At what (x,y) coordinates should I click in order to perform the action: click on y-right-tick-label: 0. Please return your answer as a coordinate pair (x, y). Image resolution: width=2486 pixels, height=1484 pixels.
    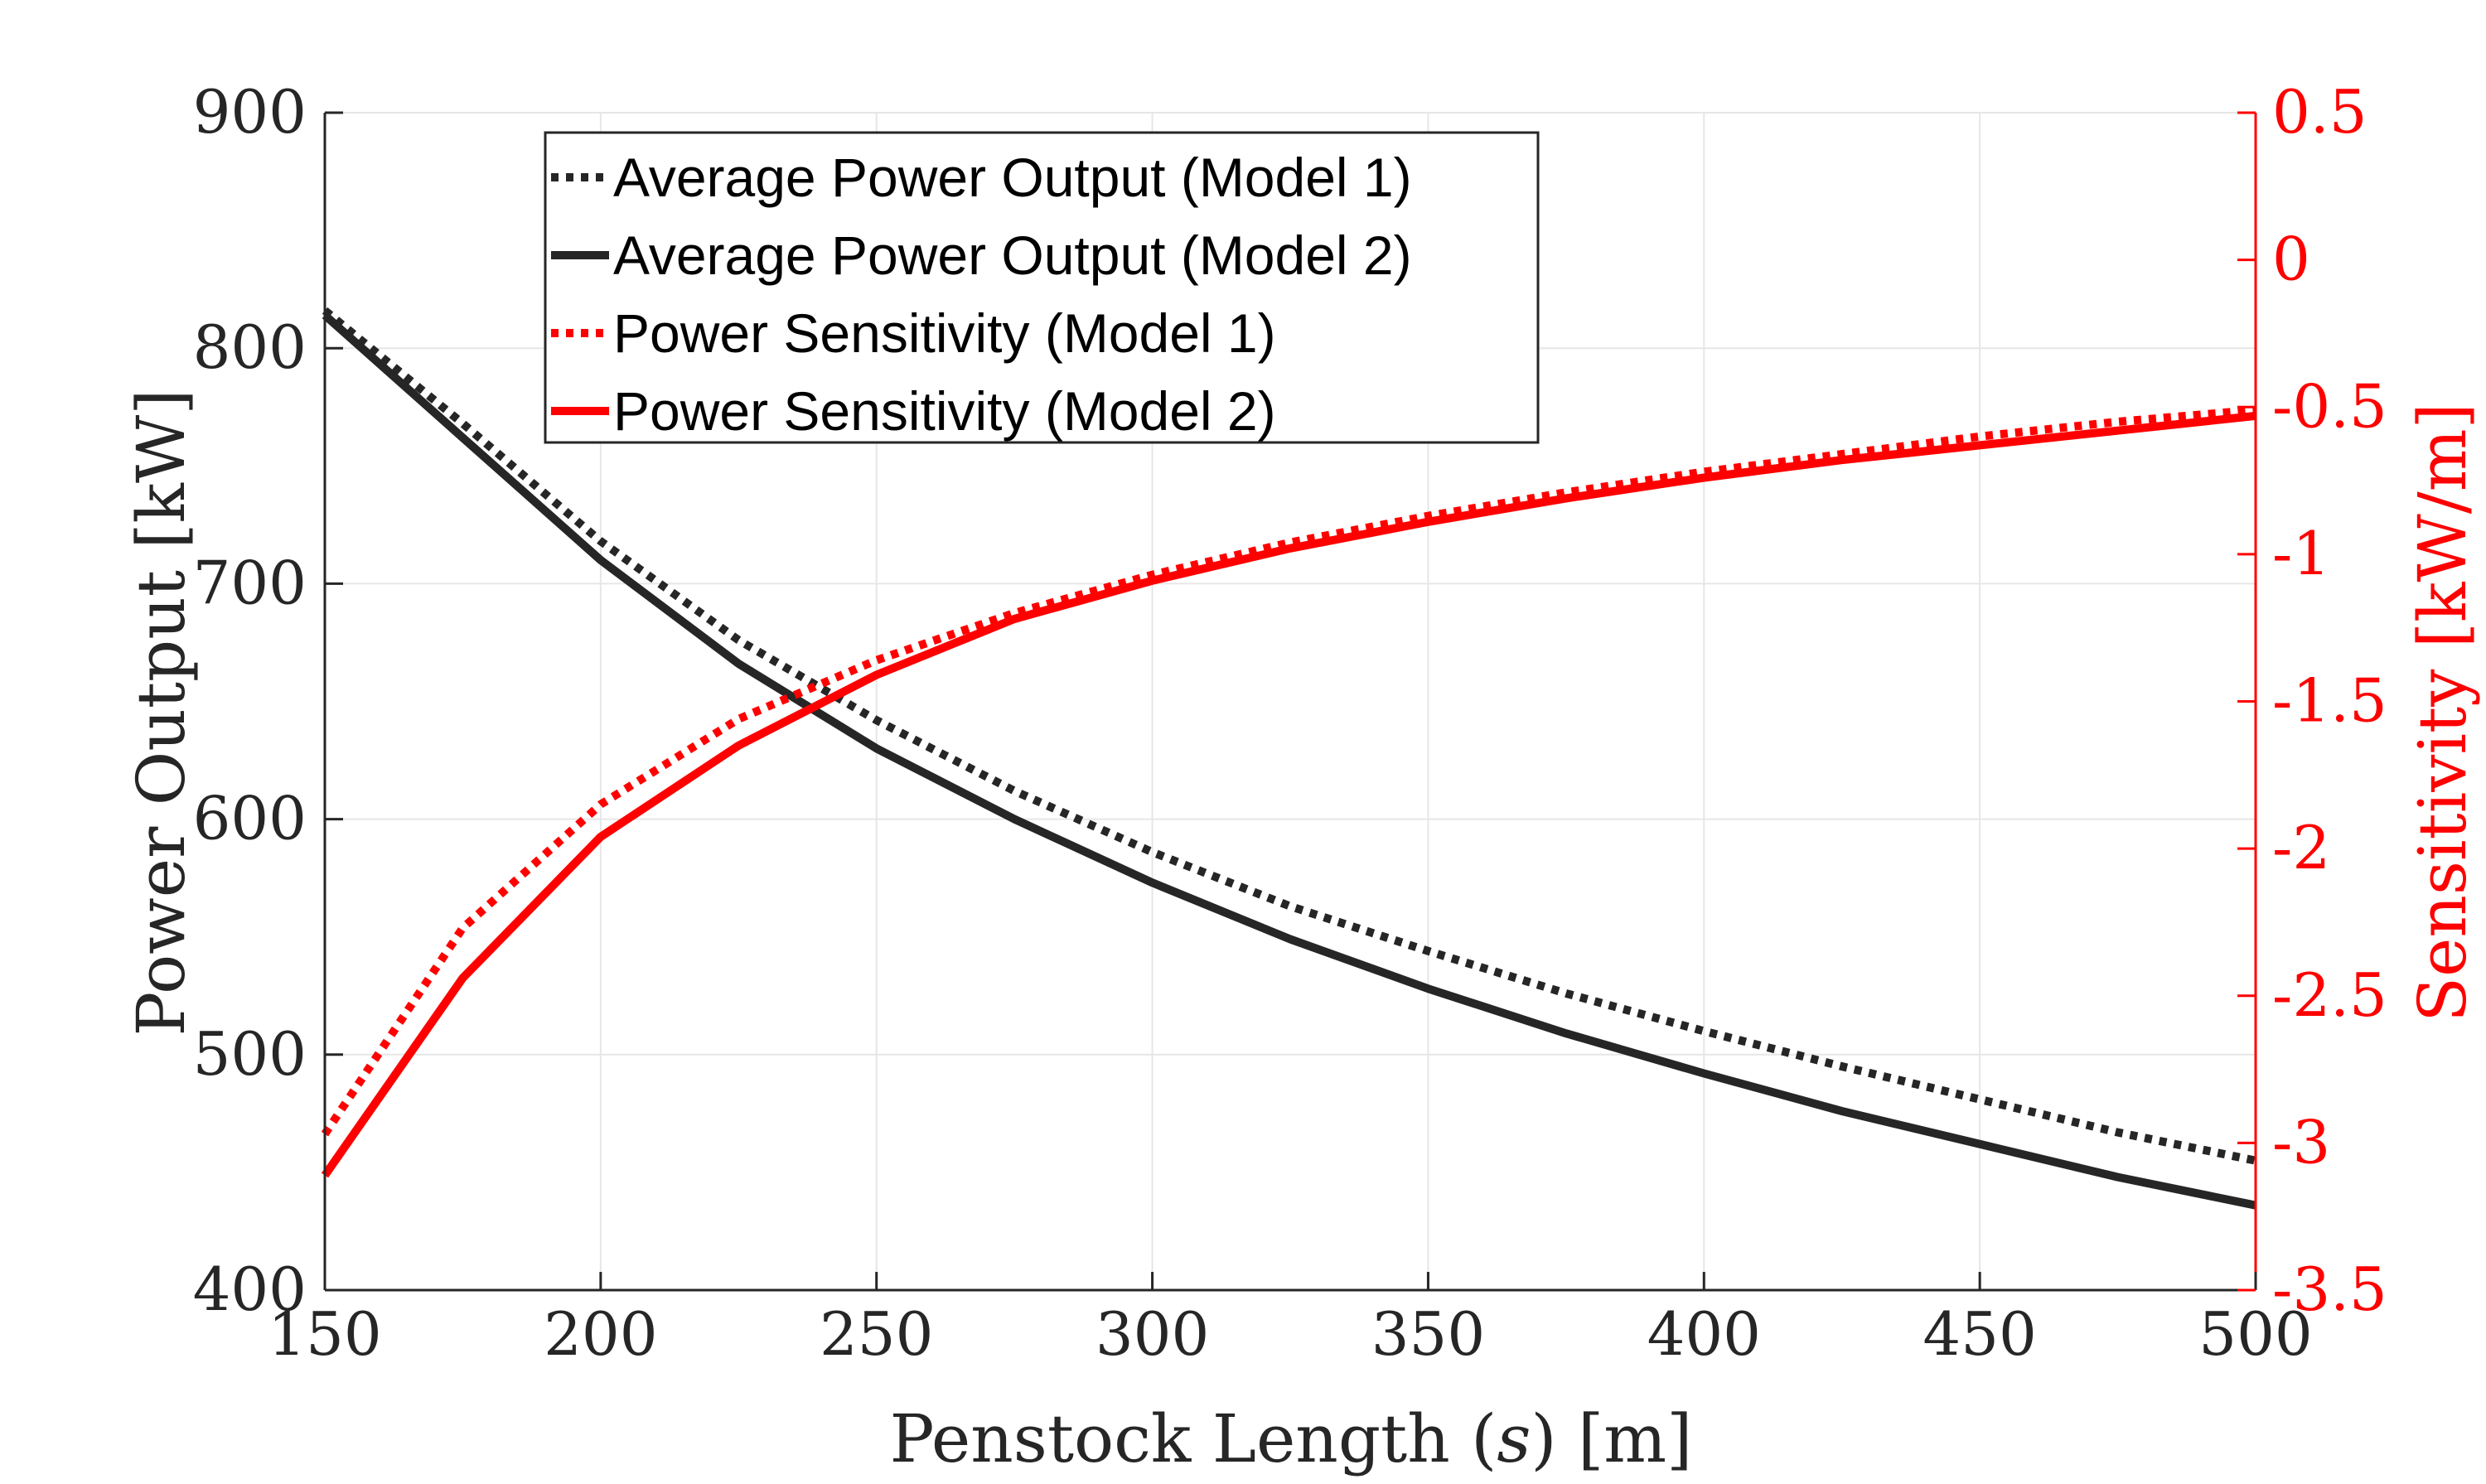
    Looking at the image, I should click on (2291, 259).